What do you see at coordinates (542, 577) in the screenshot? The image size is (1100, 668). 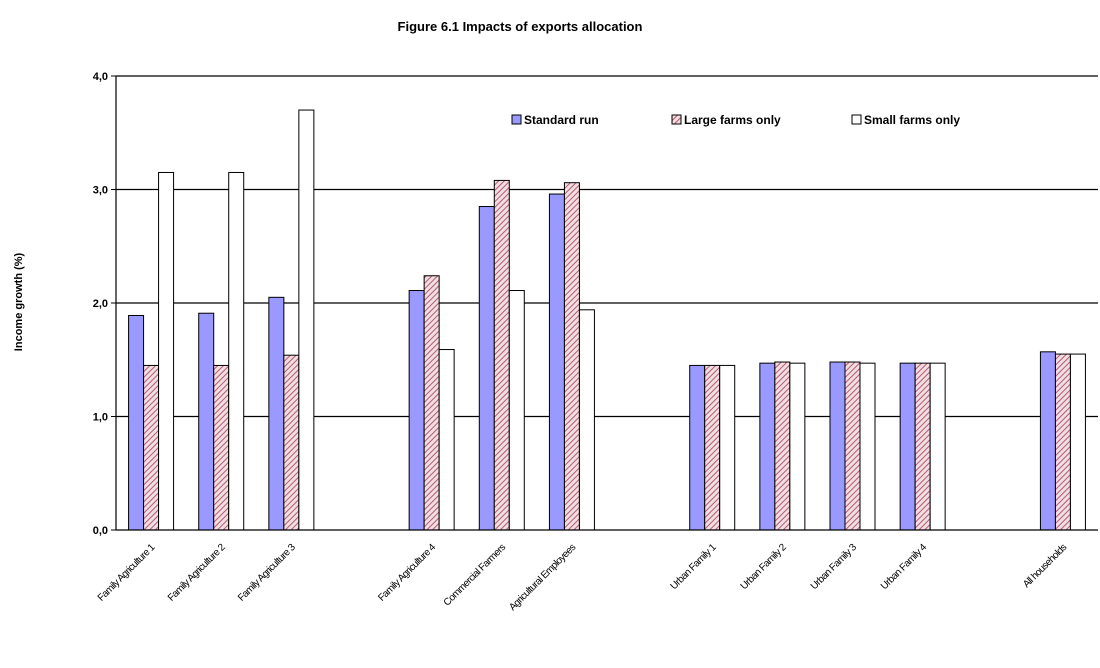 I see `category-label-6: Agricultural Employees` at bounding box center [542, 577].